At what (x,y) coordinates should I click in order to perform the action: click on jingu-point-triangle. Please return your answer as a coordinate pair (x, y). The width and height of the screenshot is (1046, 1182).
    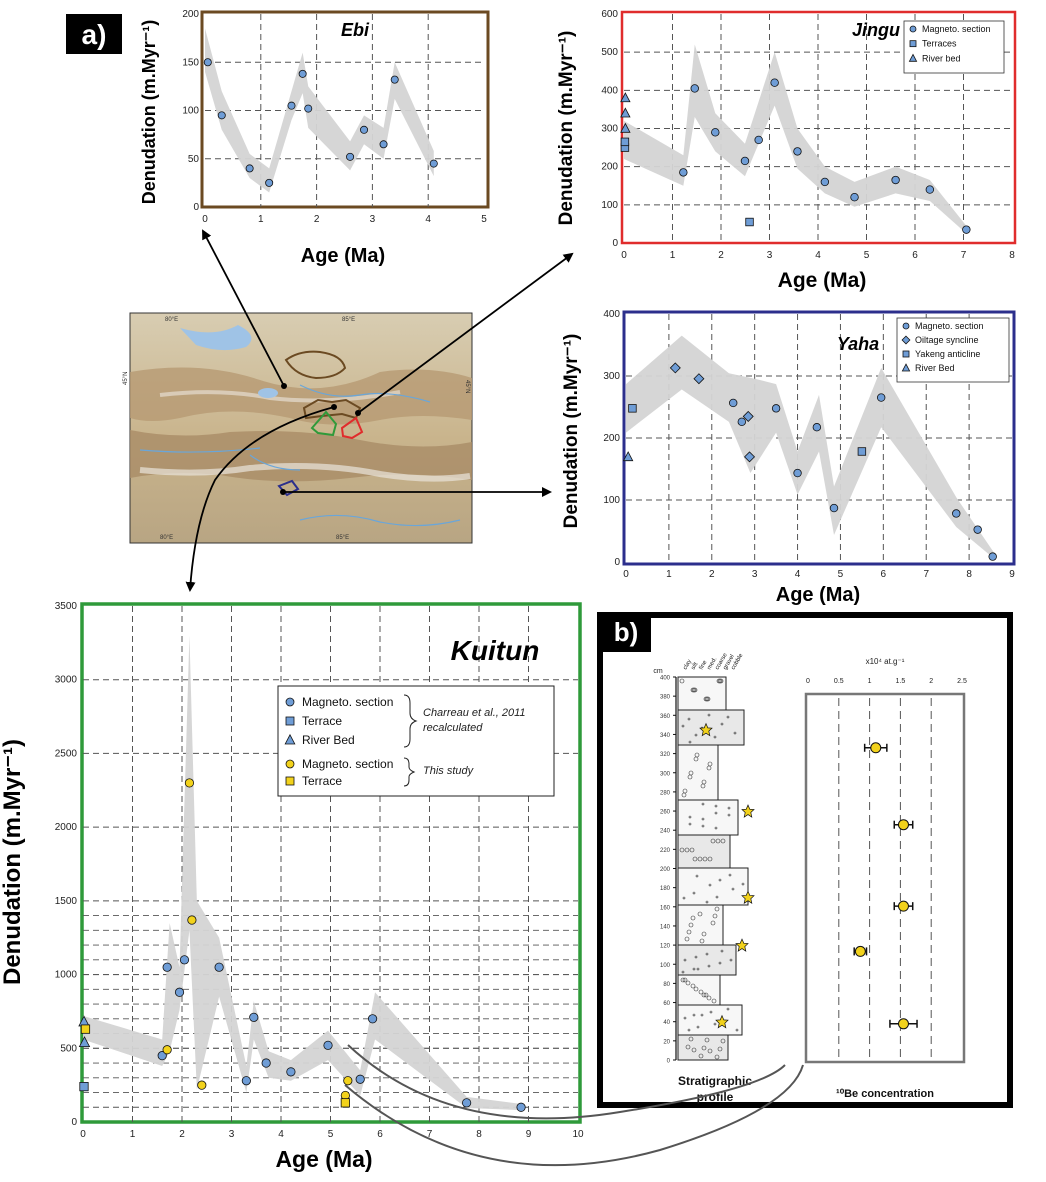
    Looking at the image, I should click on (625, 97).